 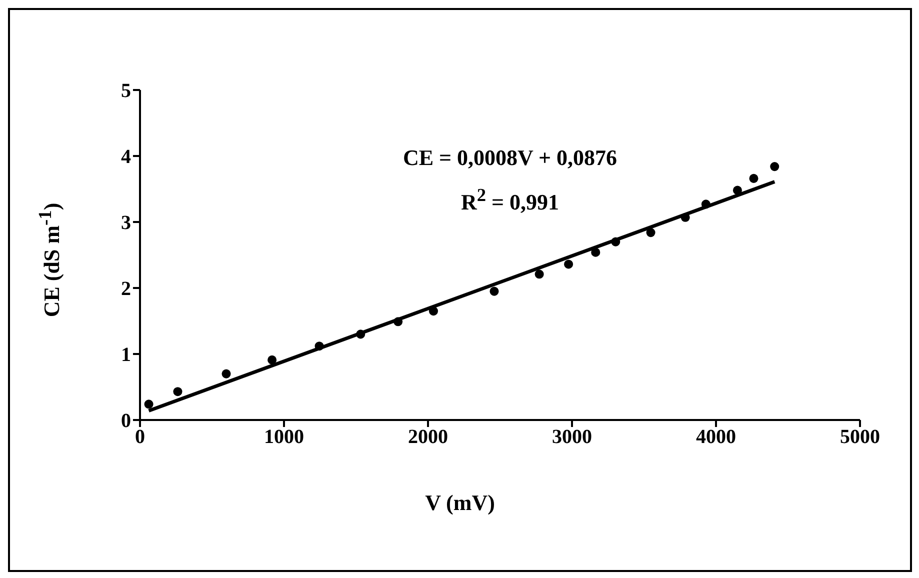 I want to click on y-tick-label: 3, so click(x=126, y=223).